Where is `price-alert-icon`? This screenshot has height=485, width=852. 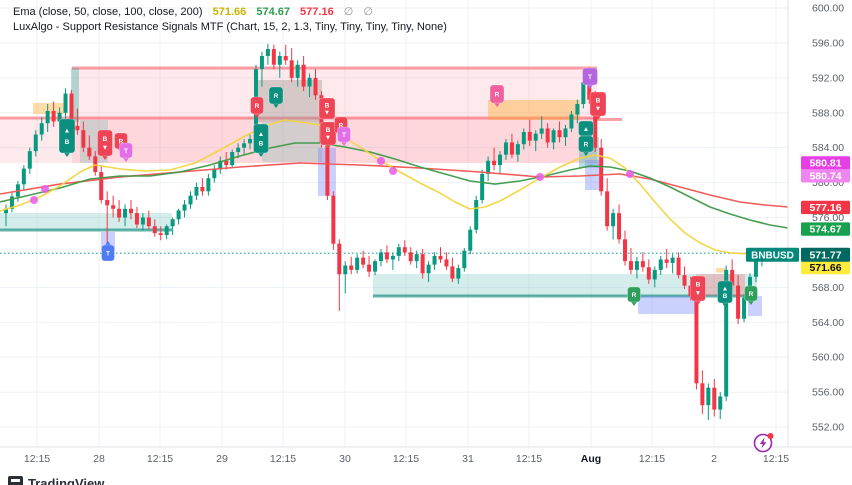
price-alert-icon is located at coordinates (763, 443).